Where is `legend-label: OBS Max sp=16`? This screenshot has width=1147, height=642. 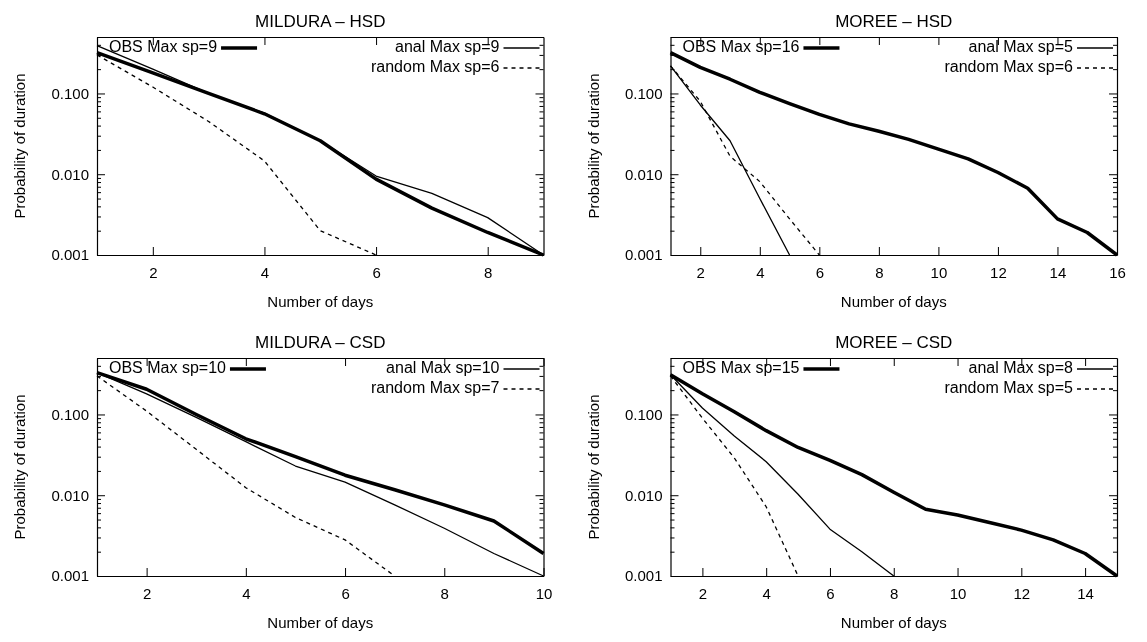
legend-label: OBS Max sp=16 is located at coordinates (741, 46).